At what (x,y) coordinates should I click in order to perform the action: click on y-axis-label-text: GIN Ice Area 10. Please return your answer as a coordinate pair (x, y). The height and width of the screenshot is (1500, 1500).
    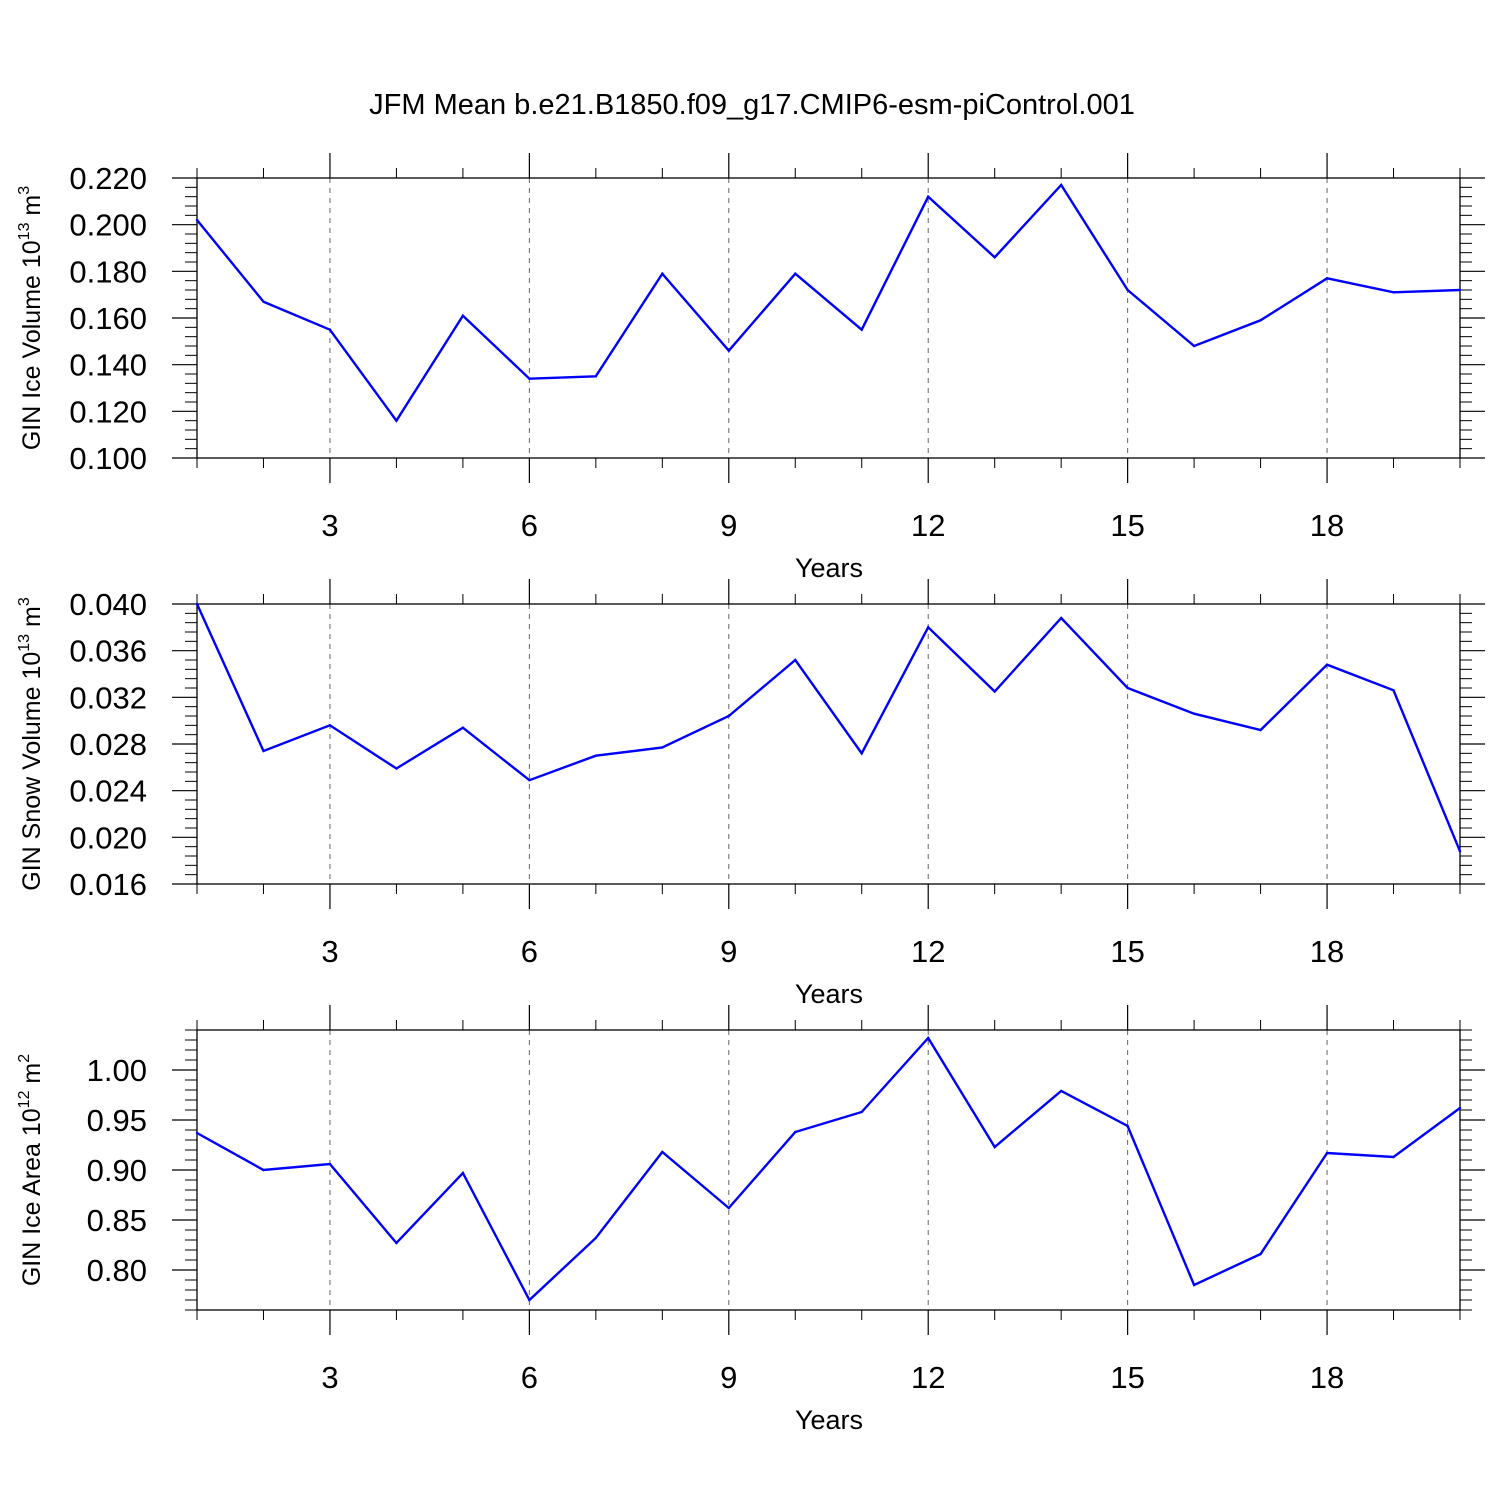
    Looking at the image, I should click on (32, 1197).